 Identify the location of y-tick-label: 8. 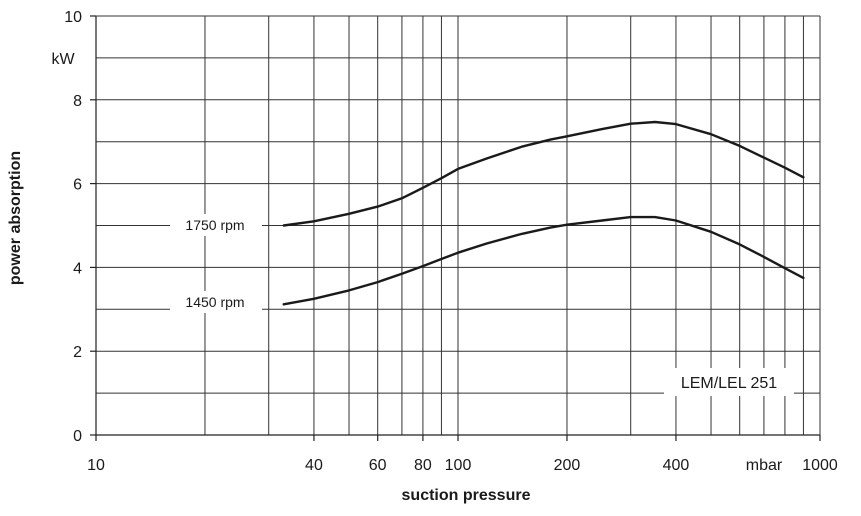
(77, 101).